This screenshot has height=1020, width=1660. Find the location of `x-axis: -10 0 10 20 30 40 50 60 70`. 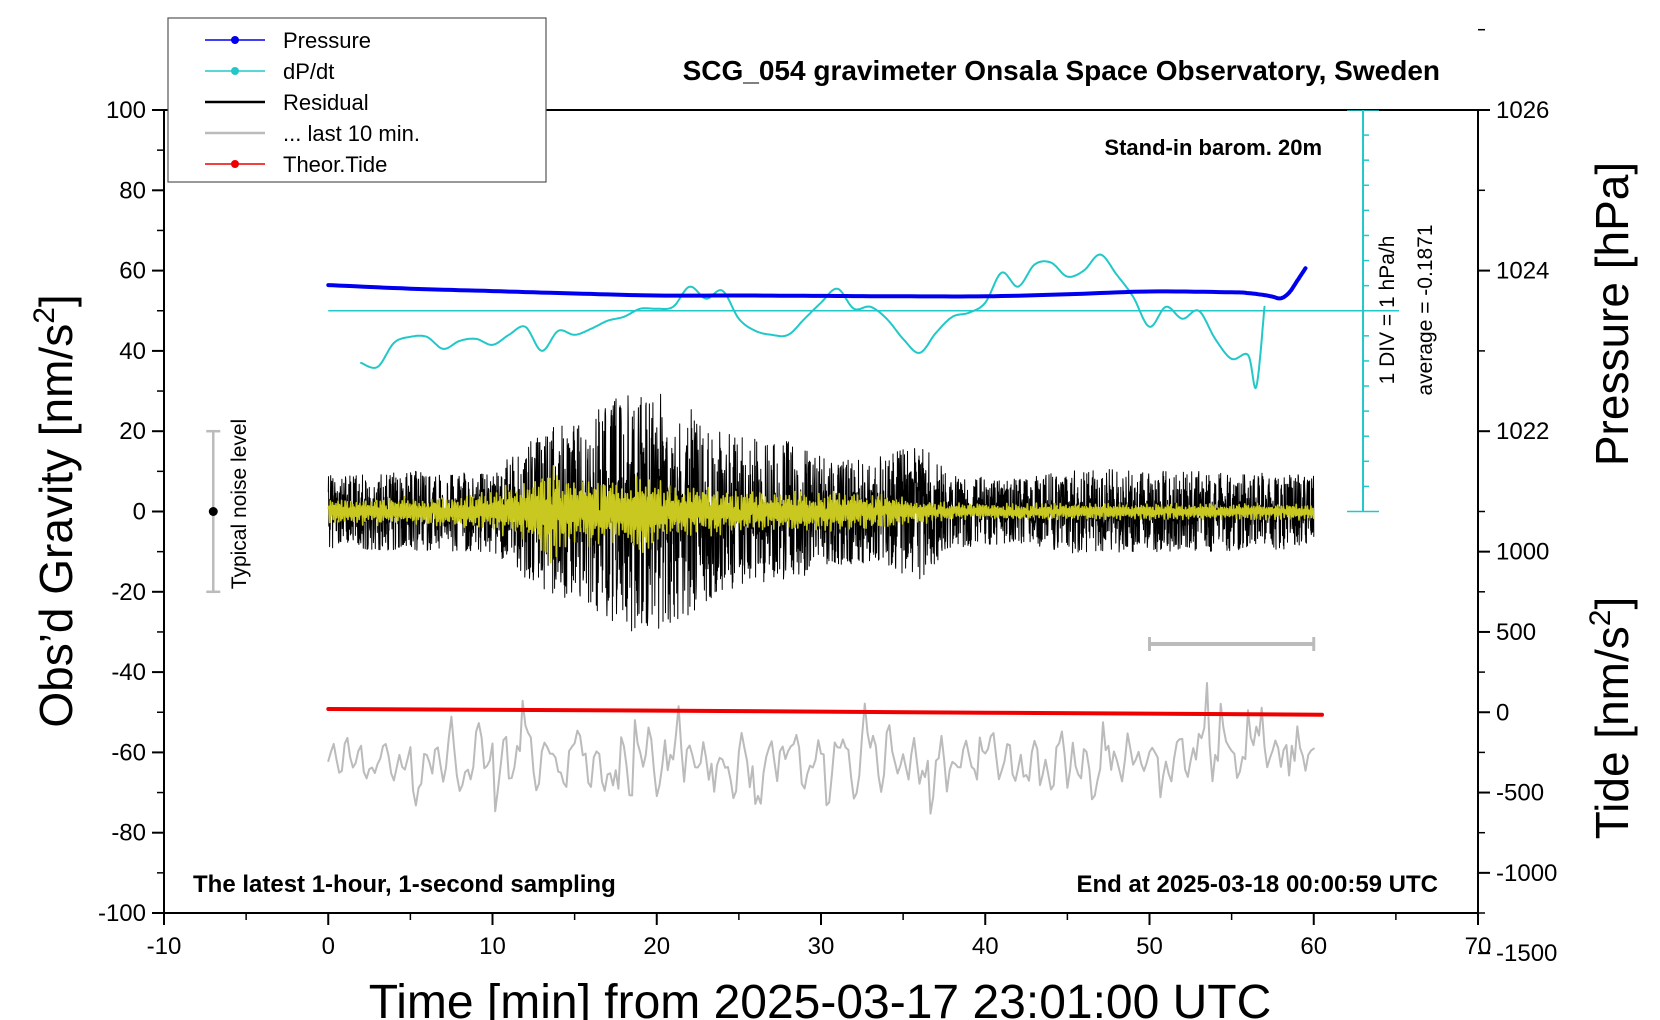

x-axis: -10 0 10 20 30 40 50 60 70 is located at coordinates (819, 936).